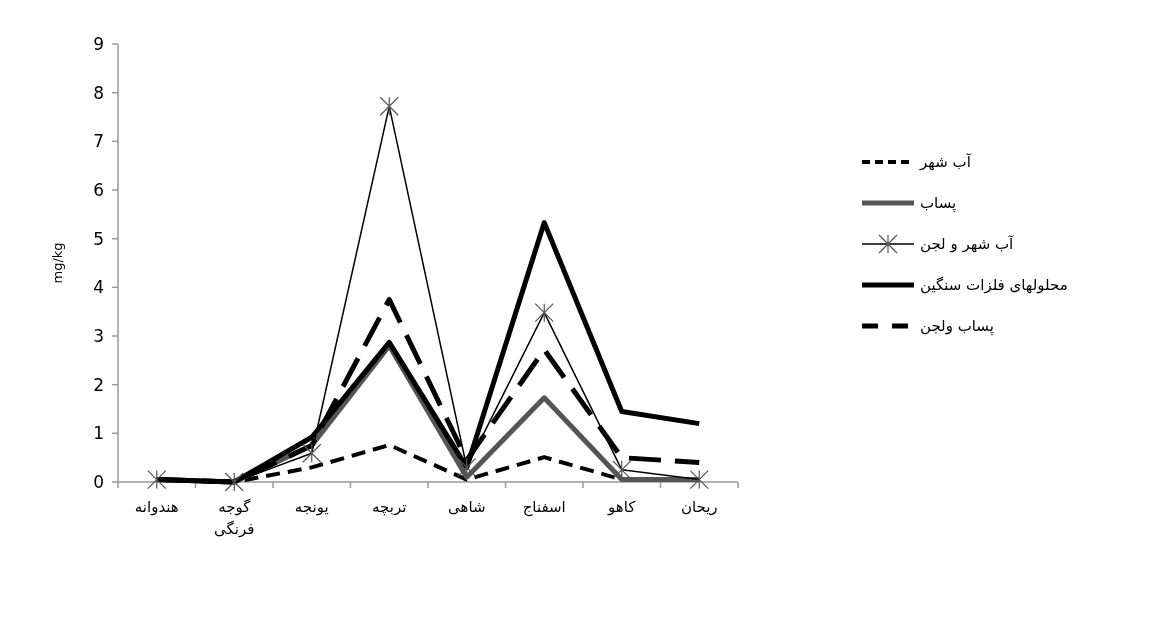  What do you see at coordinates (938, 203) in the screenshot?
I see `legend-label: پساب` at bounding box center [938, 203].